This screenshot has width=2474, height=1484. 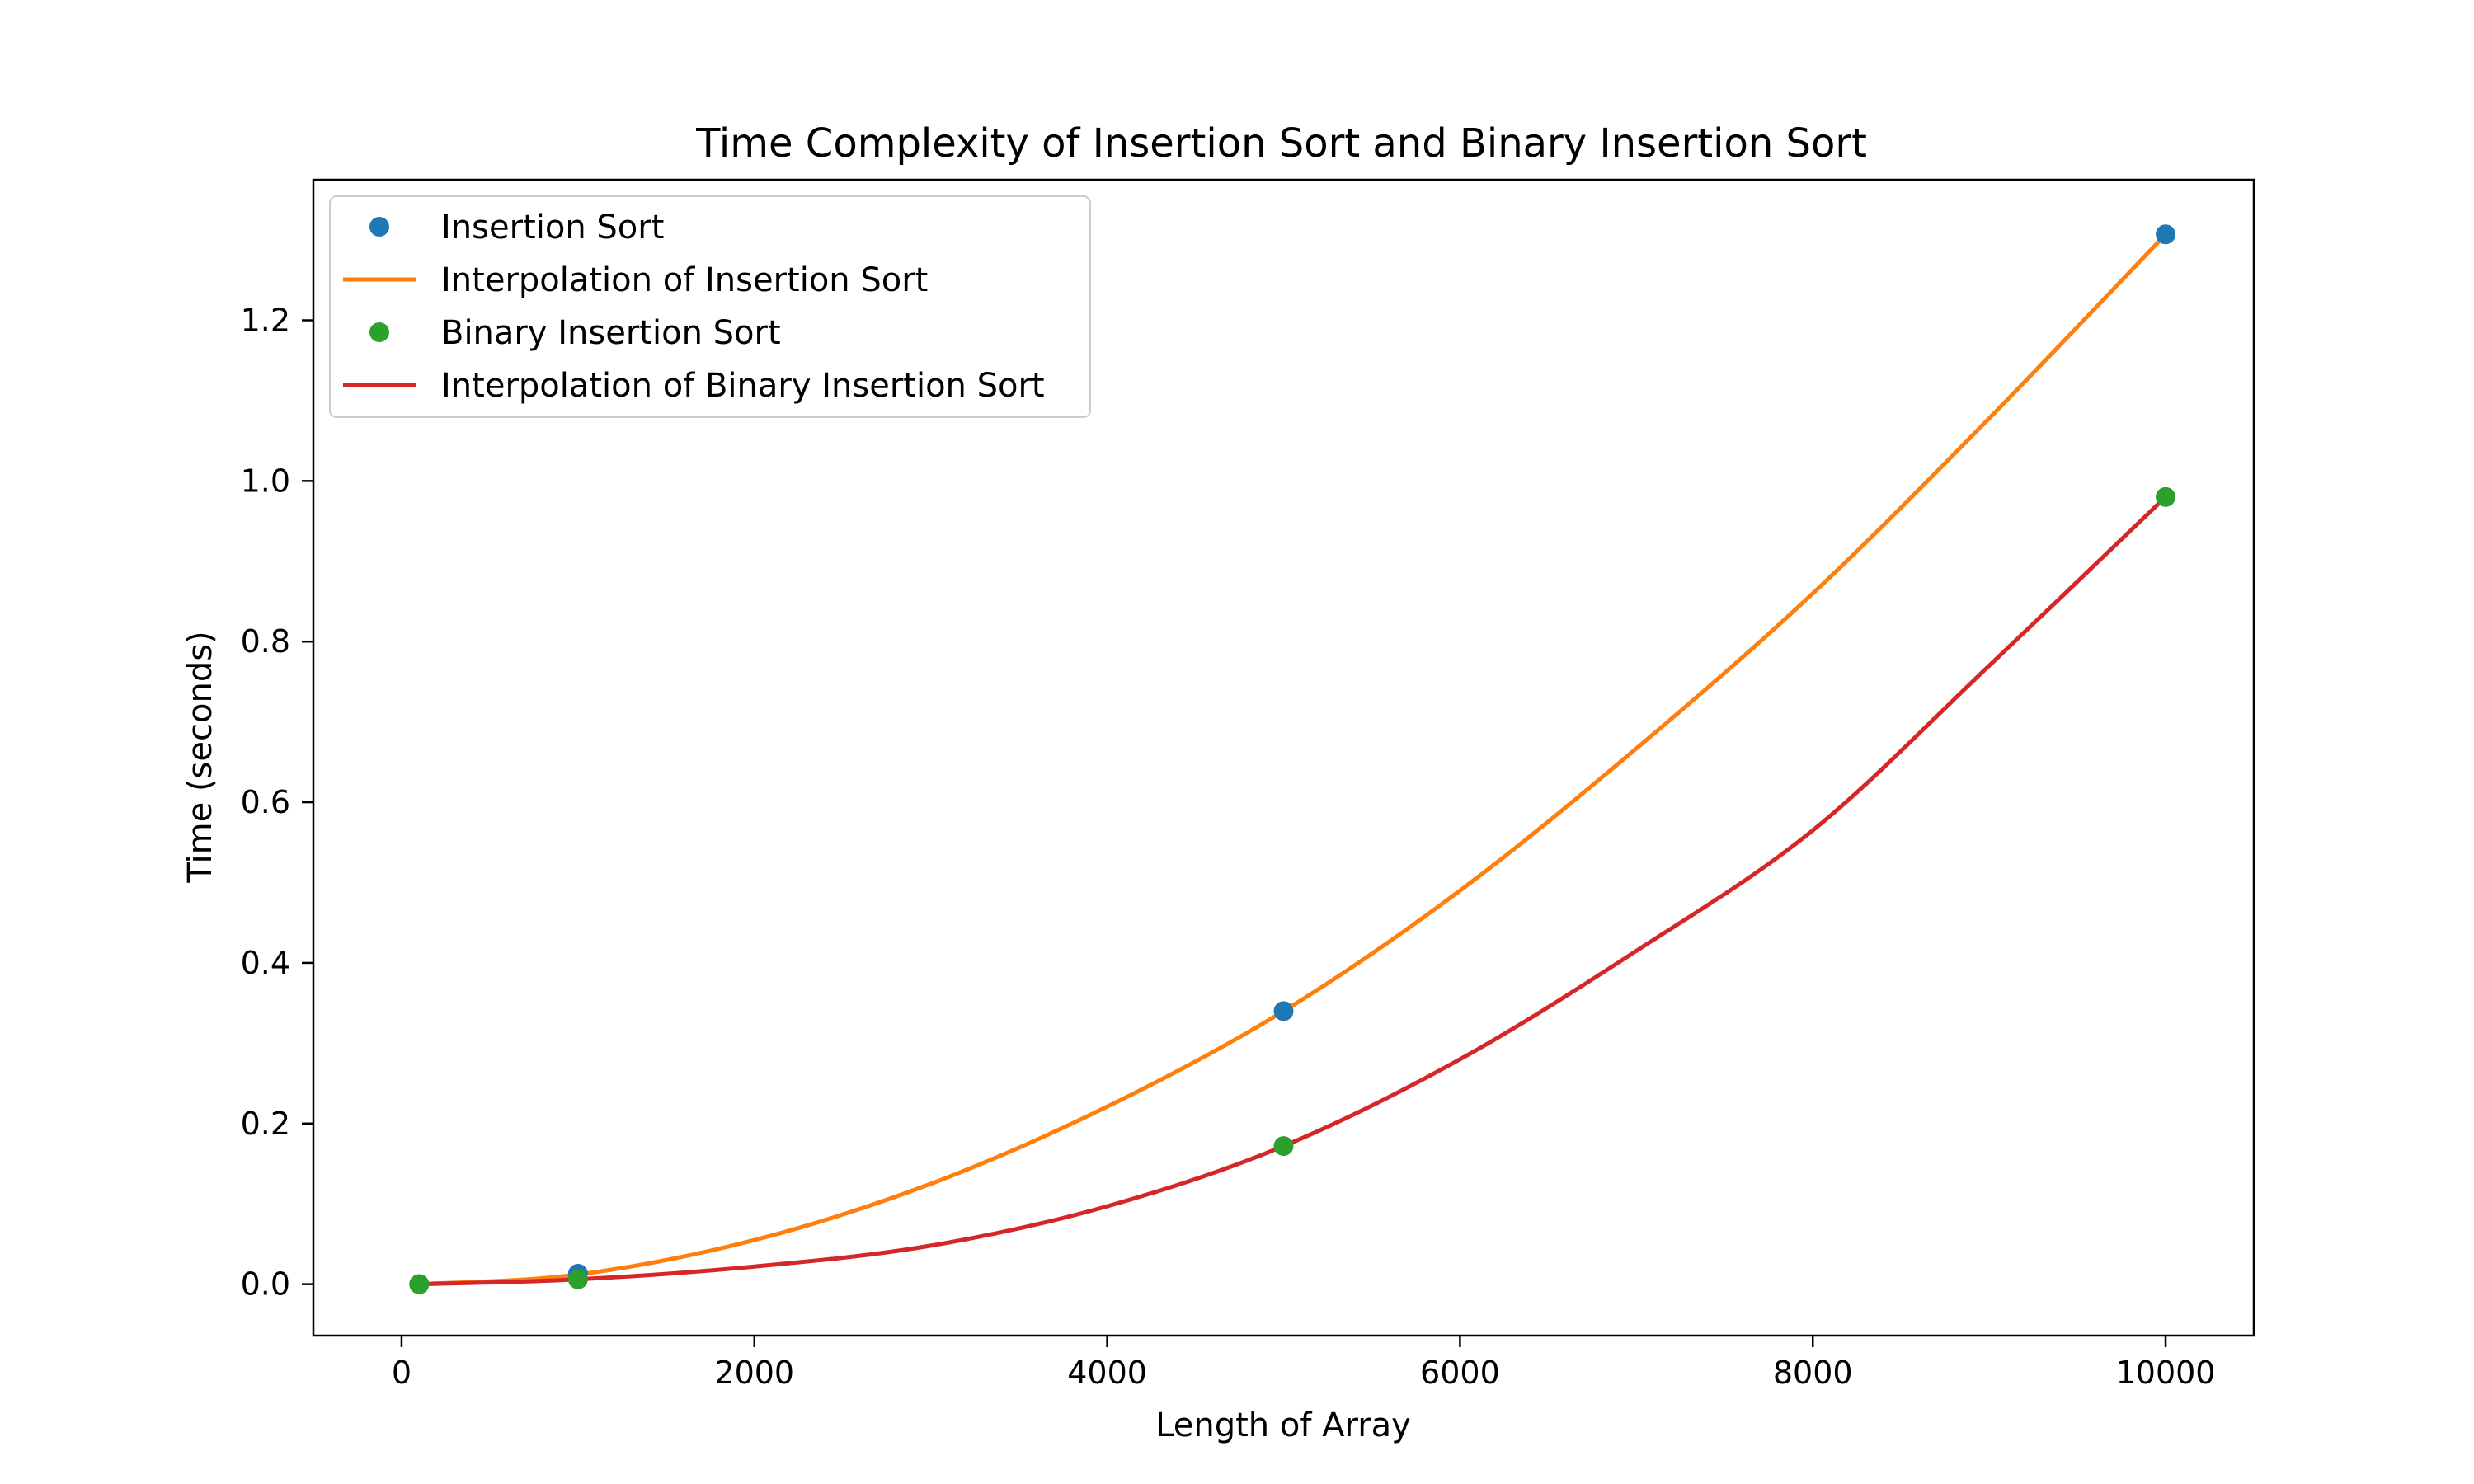 I want to click on x-axis-label: Length of Array, so click(x=1283, y=1425).